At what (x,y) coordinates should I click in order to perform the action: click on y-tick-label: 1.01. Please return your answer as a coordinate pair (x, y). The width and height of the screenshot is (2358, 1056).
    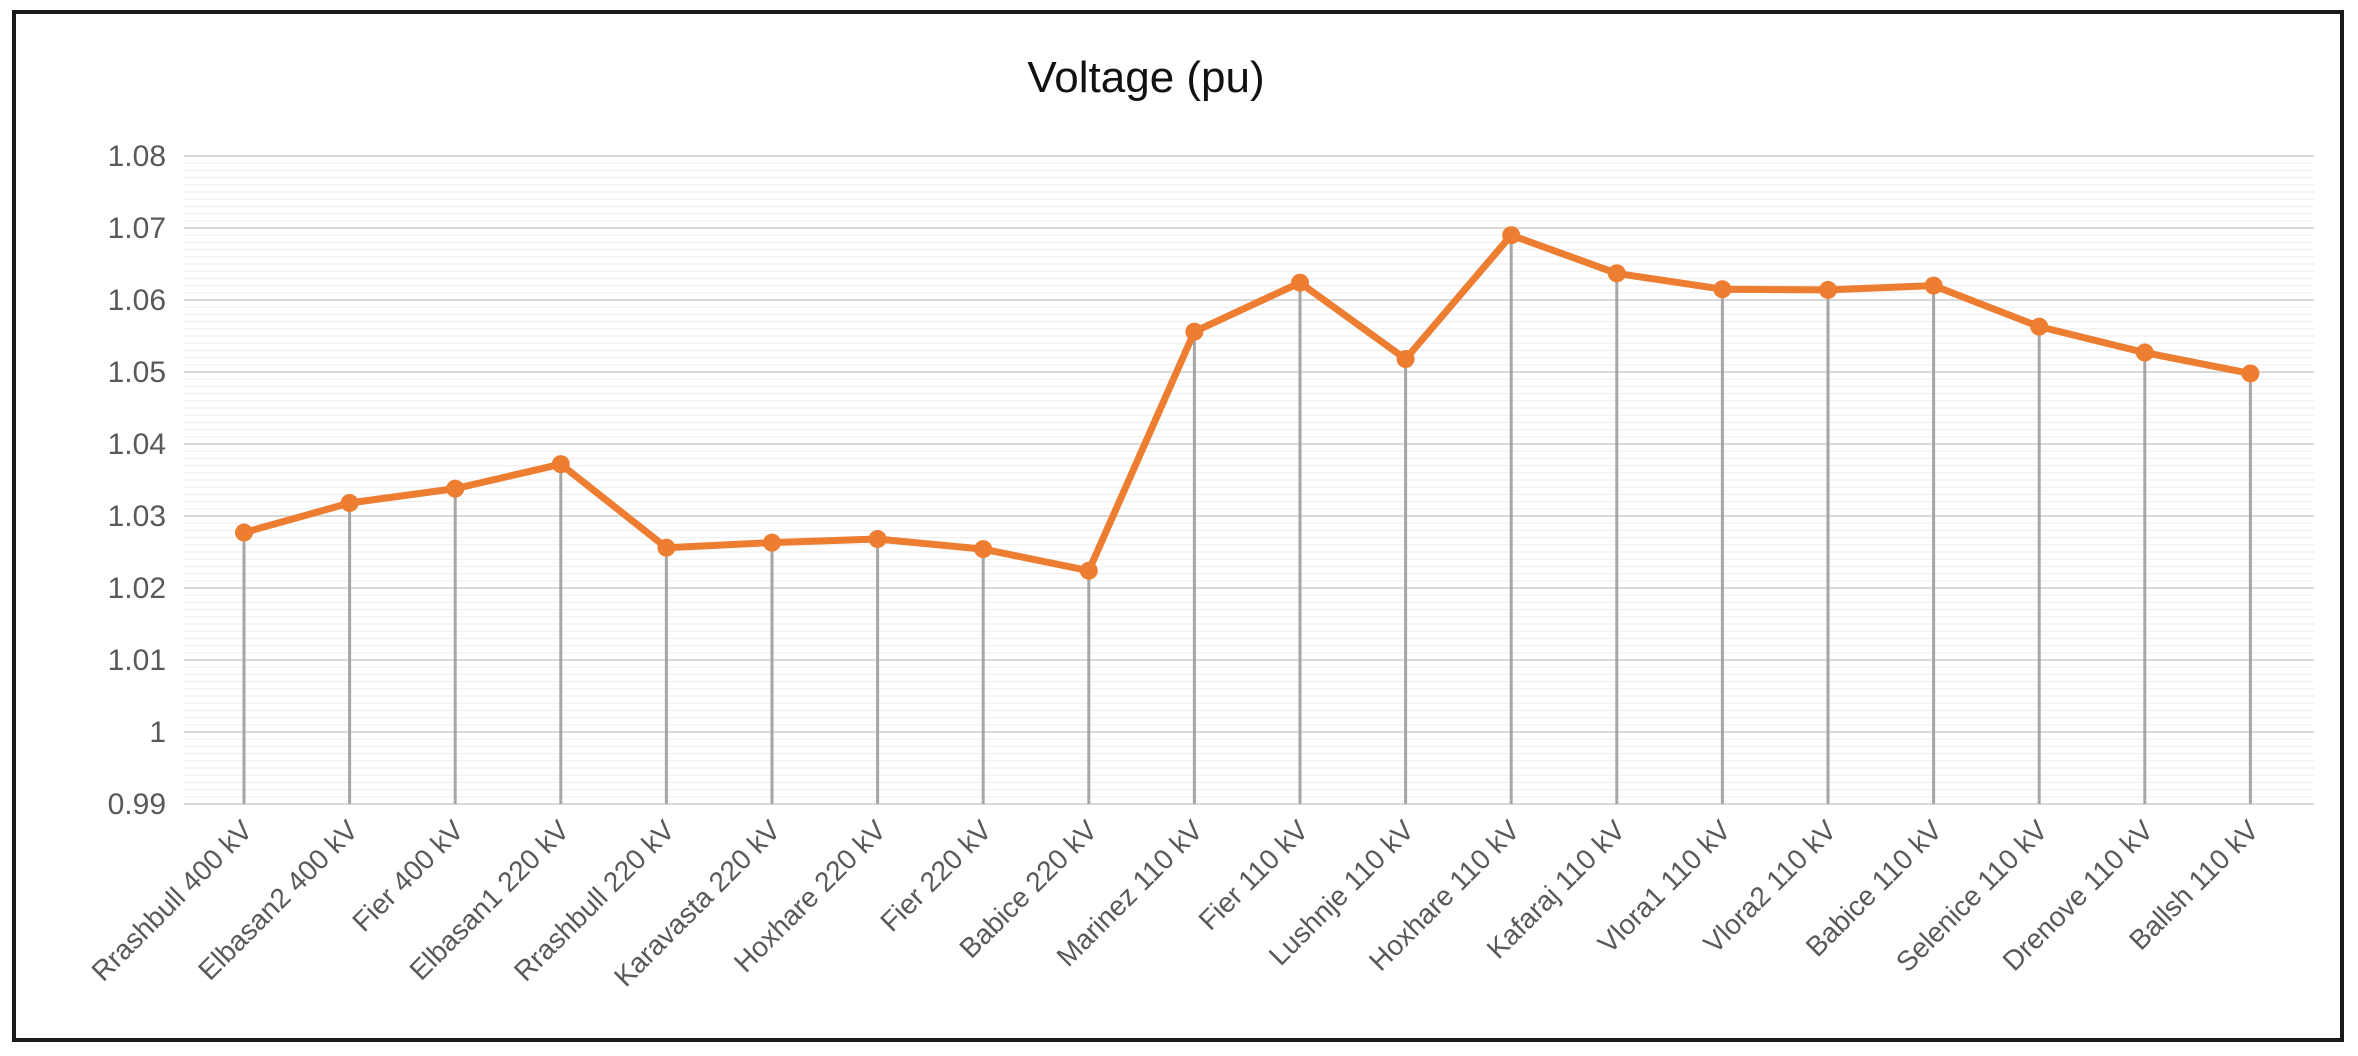
    Looking at the image, I should click on (137, 660).